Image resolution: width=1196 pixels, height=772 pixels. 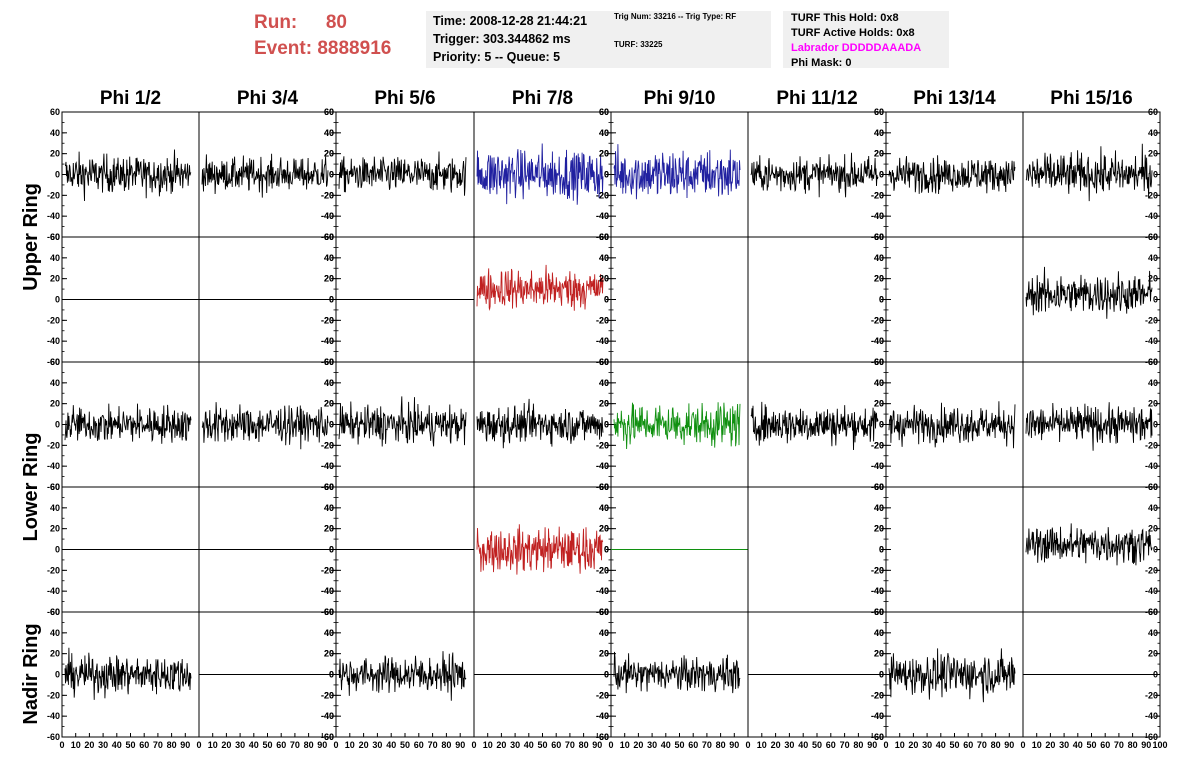 I want to click on turf-line: TURF: 33225, so click(x=638, y=44).